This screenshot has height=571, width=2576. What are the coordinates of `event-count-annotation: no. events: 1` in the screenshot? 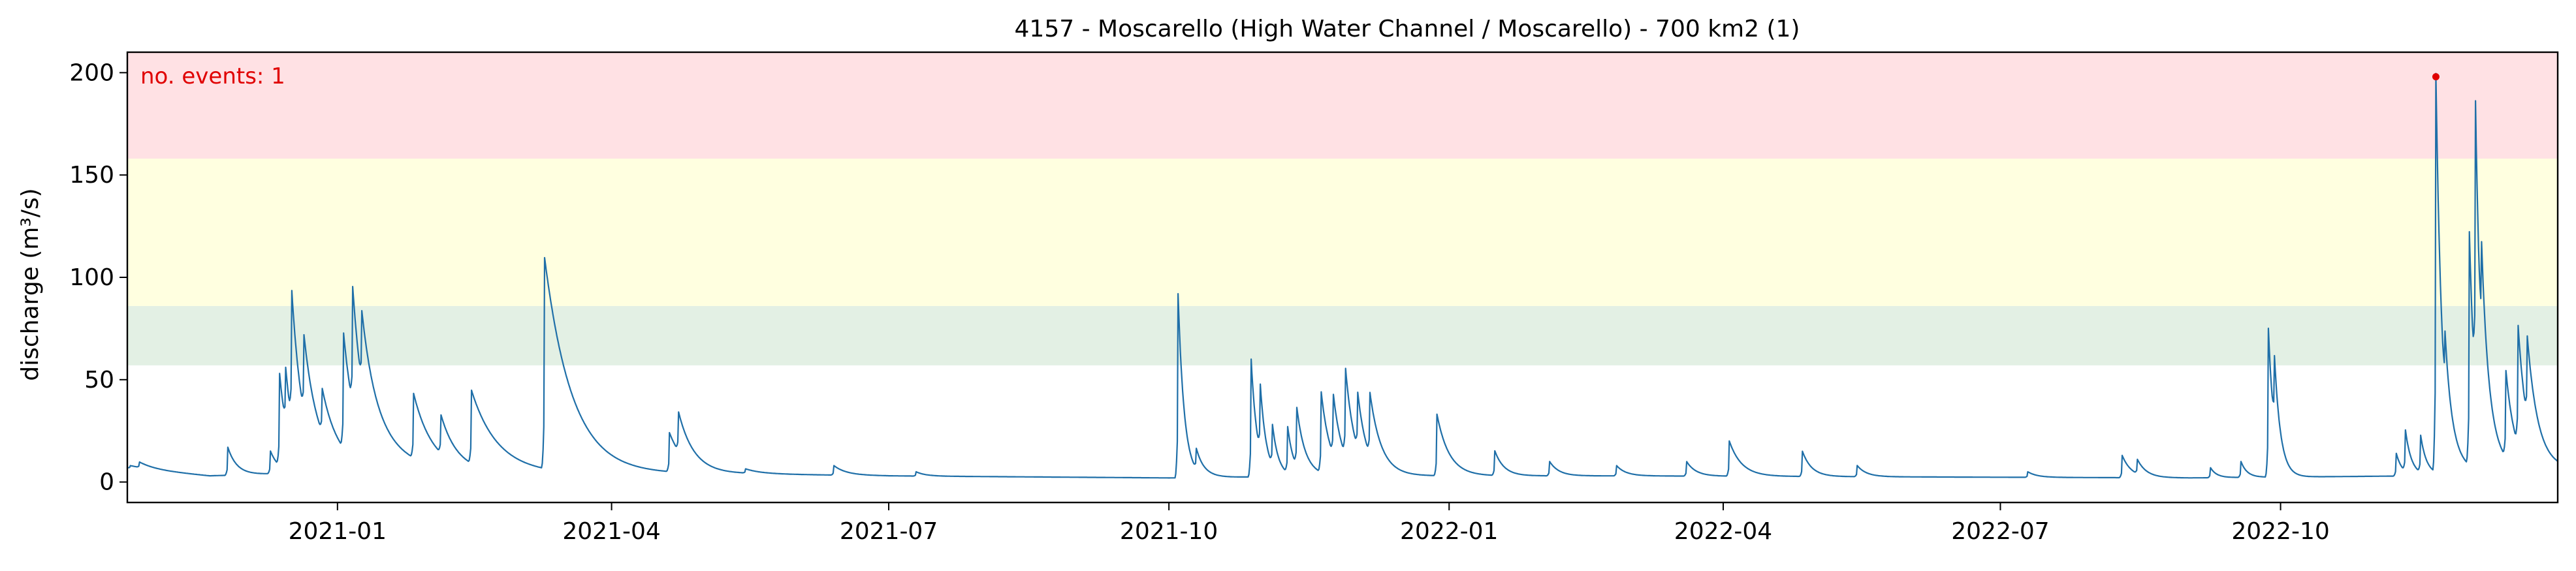 It's located at (213, 76).